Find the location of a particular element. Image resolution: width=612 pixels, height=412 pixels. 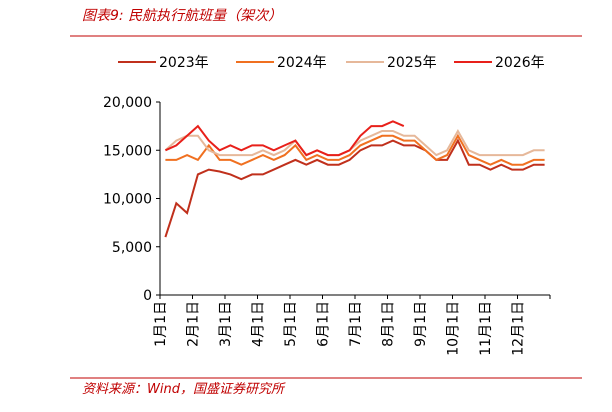

x-tick-label: 5月1日 is located at coordinates (291, 324).